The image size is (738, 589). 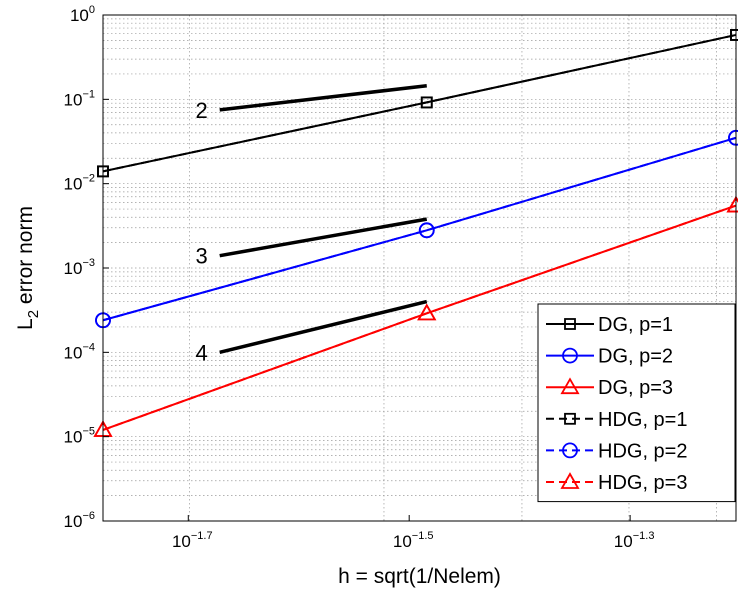 What do you see at coordinates (79, 436) in the screenshot?
I see `y-tick-label: 10⁻⁵` at bounding box center [79, 436].